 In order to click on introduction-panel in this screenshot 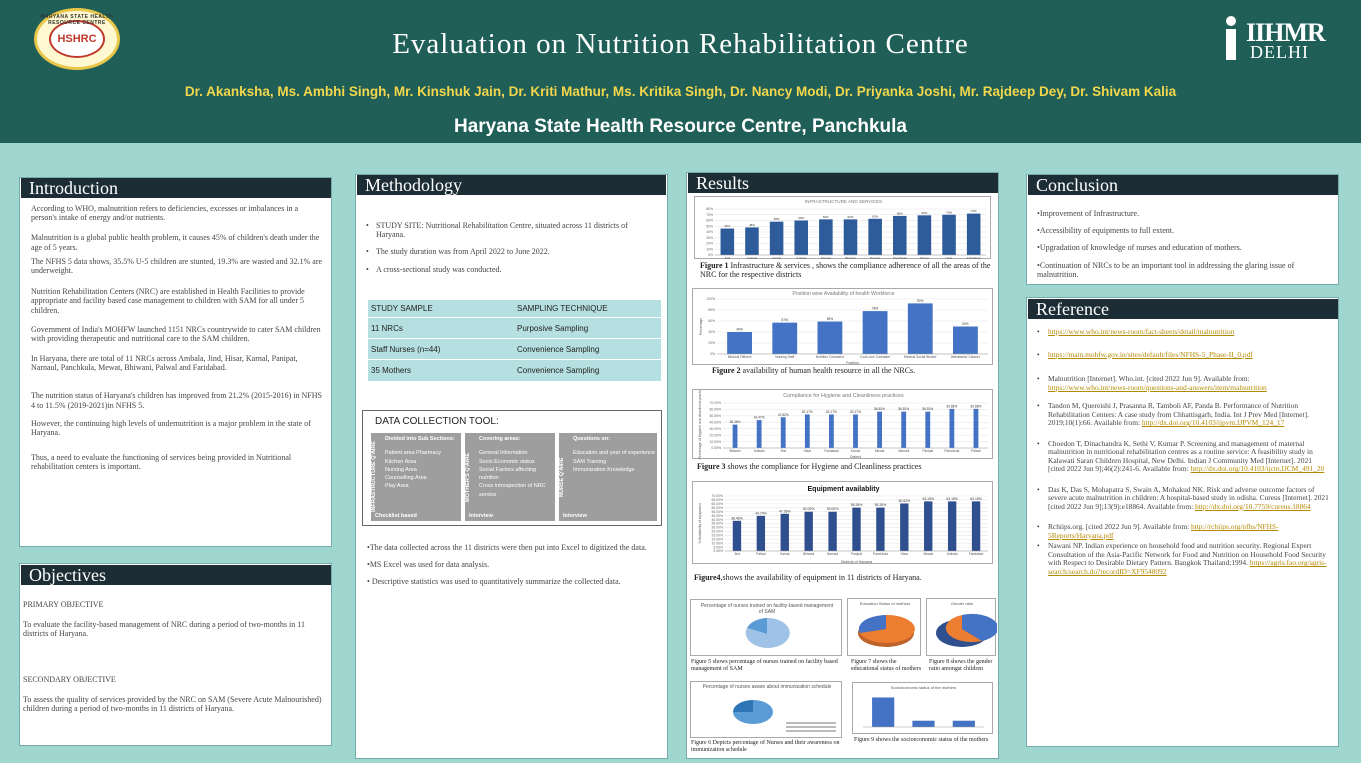, I will do `click(175, 362)`.